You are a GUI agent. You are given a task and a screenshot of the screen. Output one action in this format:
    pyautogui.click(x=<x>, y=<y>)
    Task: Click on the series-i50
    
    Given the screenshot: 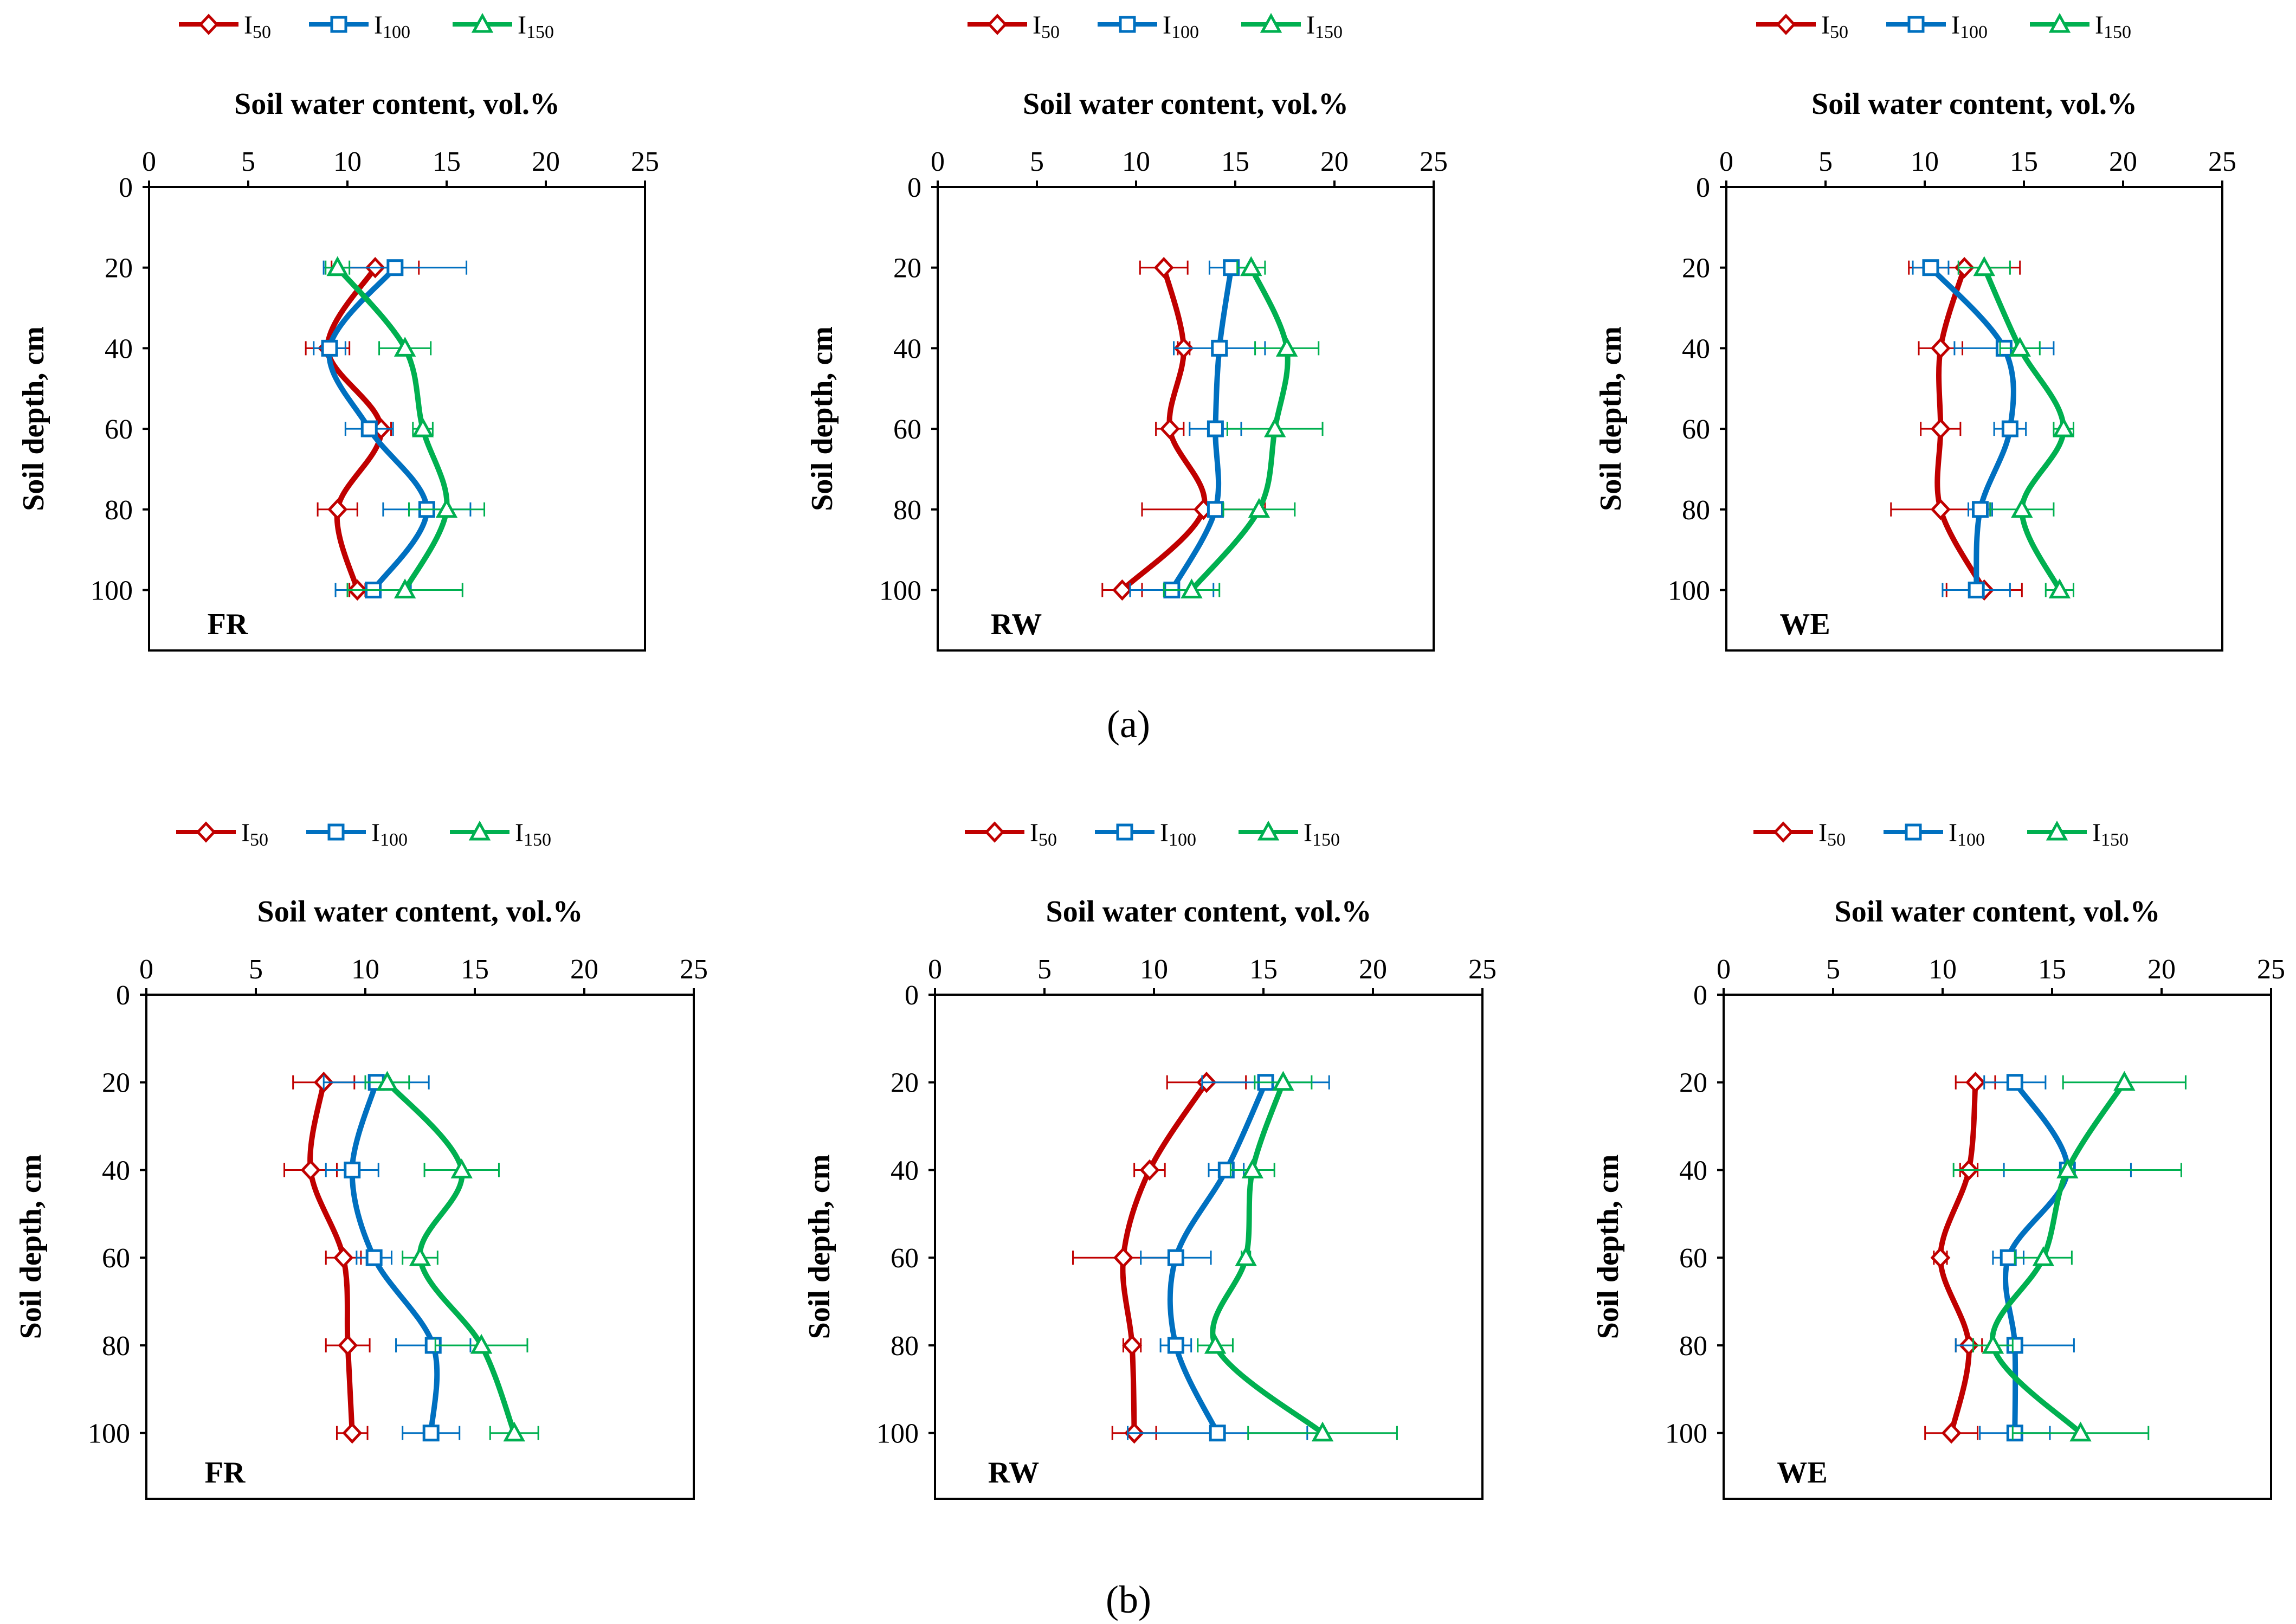 What is the action you would take?
    pyautogui.click(x=1960, y=1258)
    